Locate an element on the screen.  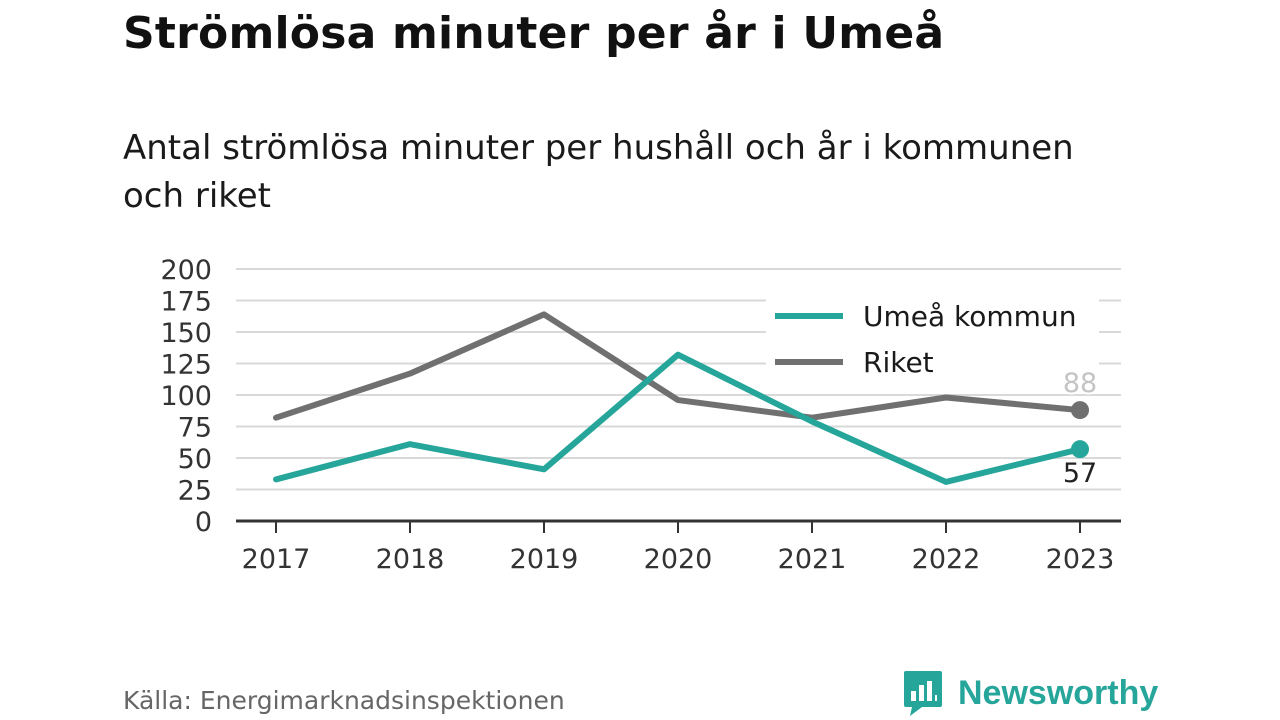
y-tick-label: 125 is located at coordinates (186, 365).